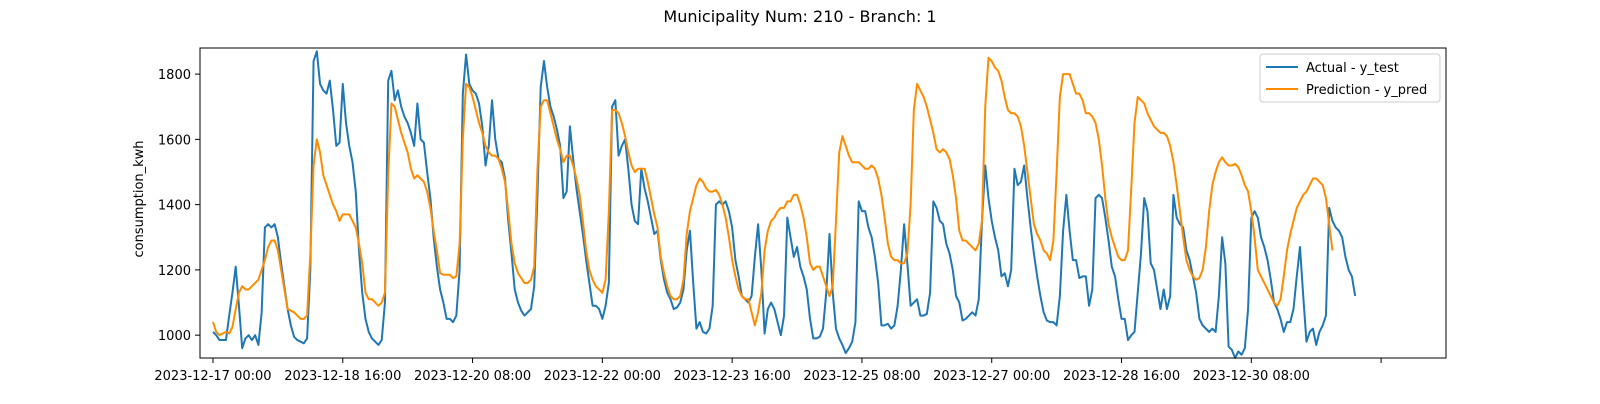 The image size is (1600, 404). Describe the element at coordinates (342, 376) in the screenshot. I see `x-tick-label: 2023-12-18 16:00` at that location.